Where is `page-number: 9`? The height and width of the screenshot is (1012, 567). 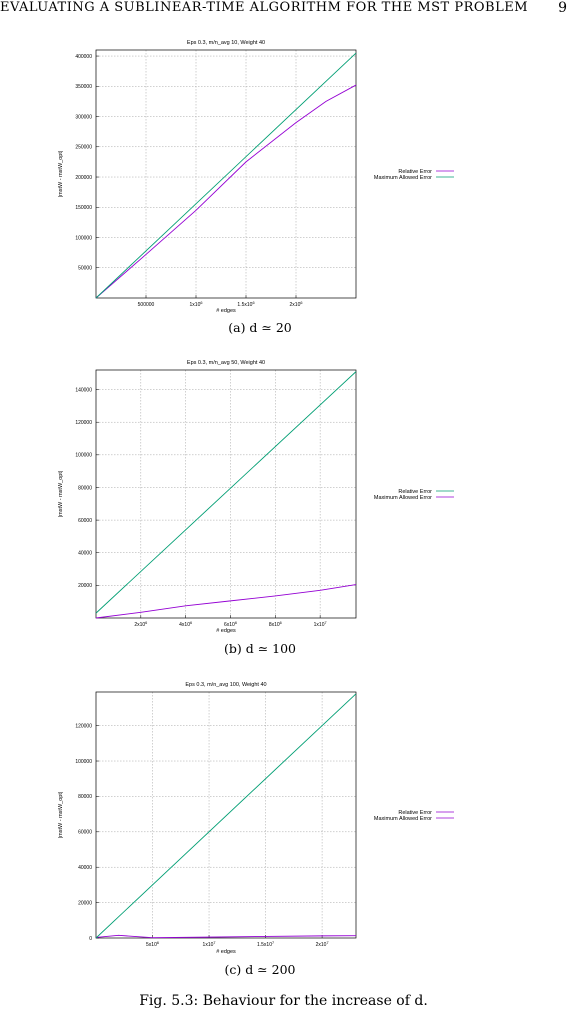
page-number: 9 is located at coordinates (562, 8).